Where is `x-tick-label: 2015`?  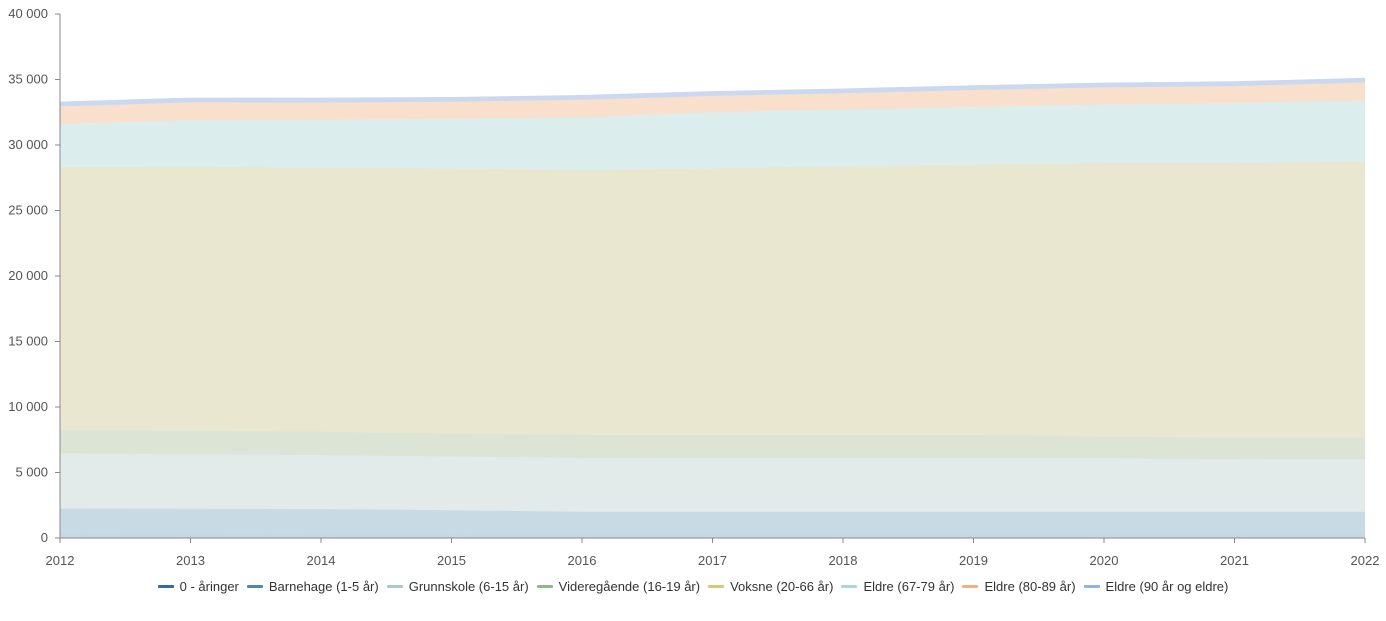 x-tick-label: 2015 is located at coordinates (451, 560).